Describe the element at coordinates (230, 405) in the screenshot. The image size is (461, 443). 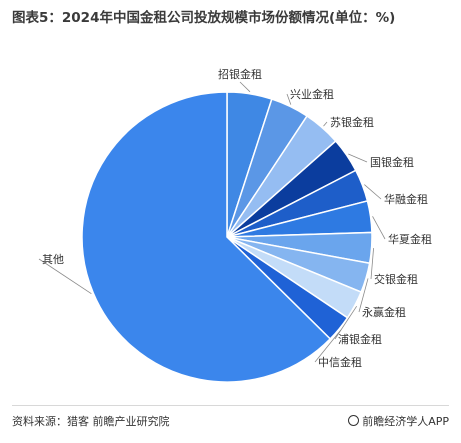
I see `footer-divider` at that location.